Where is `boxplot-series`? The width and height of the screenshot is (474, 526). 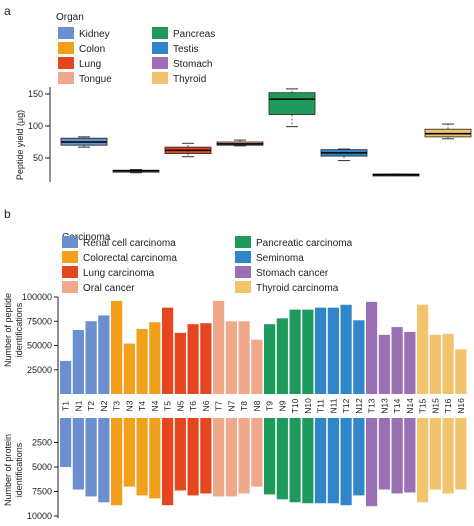
boxplot-series is located at coordinates (266, 132).